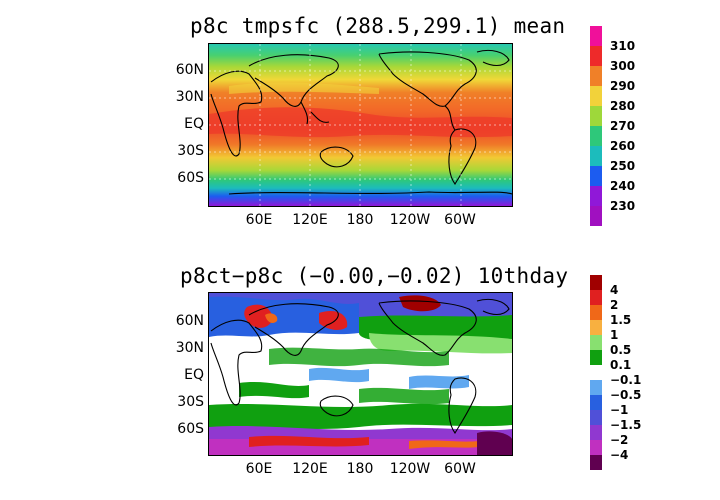 This screenshot has width=720, height=500. I want to click on colorbar-label: −1.5, so click(626, 425).